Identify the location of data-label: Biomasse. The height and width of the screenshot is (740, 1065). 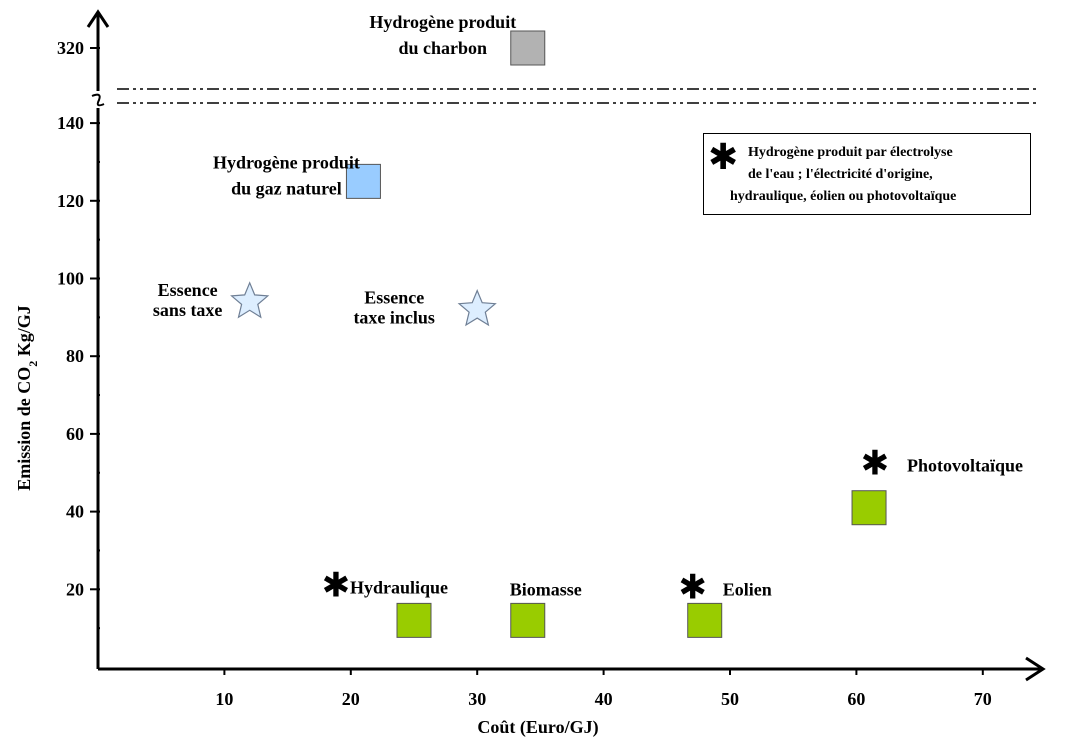
(546, 589).